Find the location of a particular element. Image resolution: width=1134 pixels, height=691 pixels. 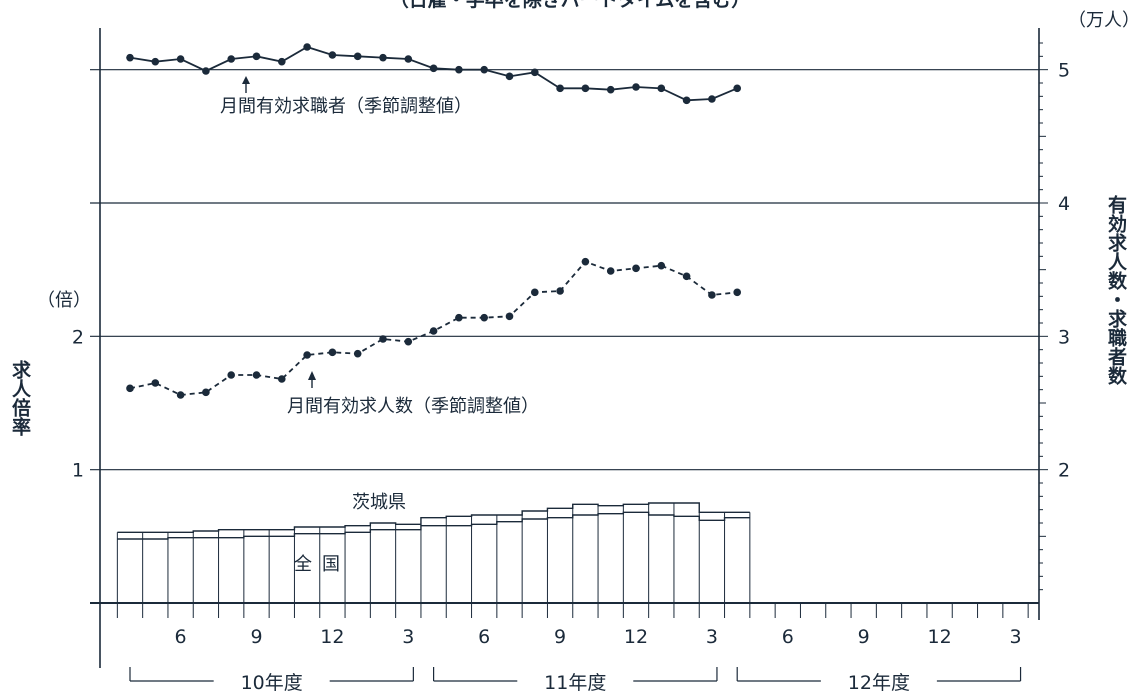

fiscal-year-brackets: 10年度 11年度 12年度 is located at coordinates (575, 679).